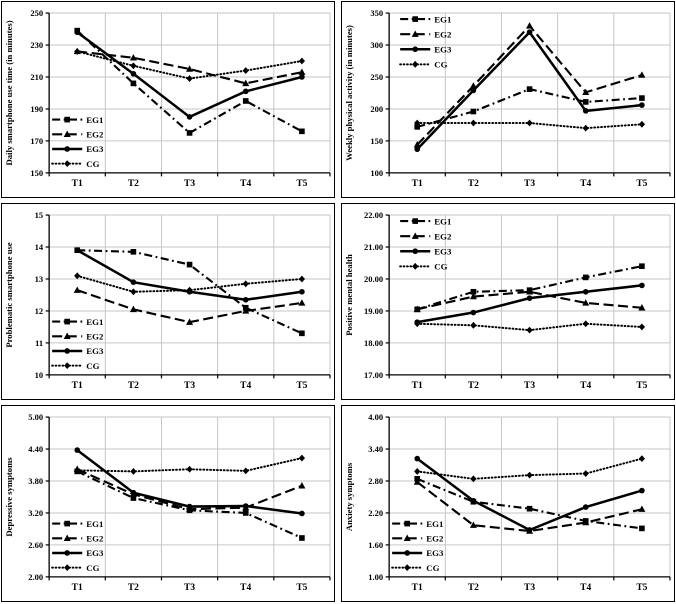 The image size is (676, 604). What do you see at coordinates (529, 494) in the screenshot?
I see `series-EG3` at bounding box center [529, 494].